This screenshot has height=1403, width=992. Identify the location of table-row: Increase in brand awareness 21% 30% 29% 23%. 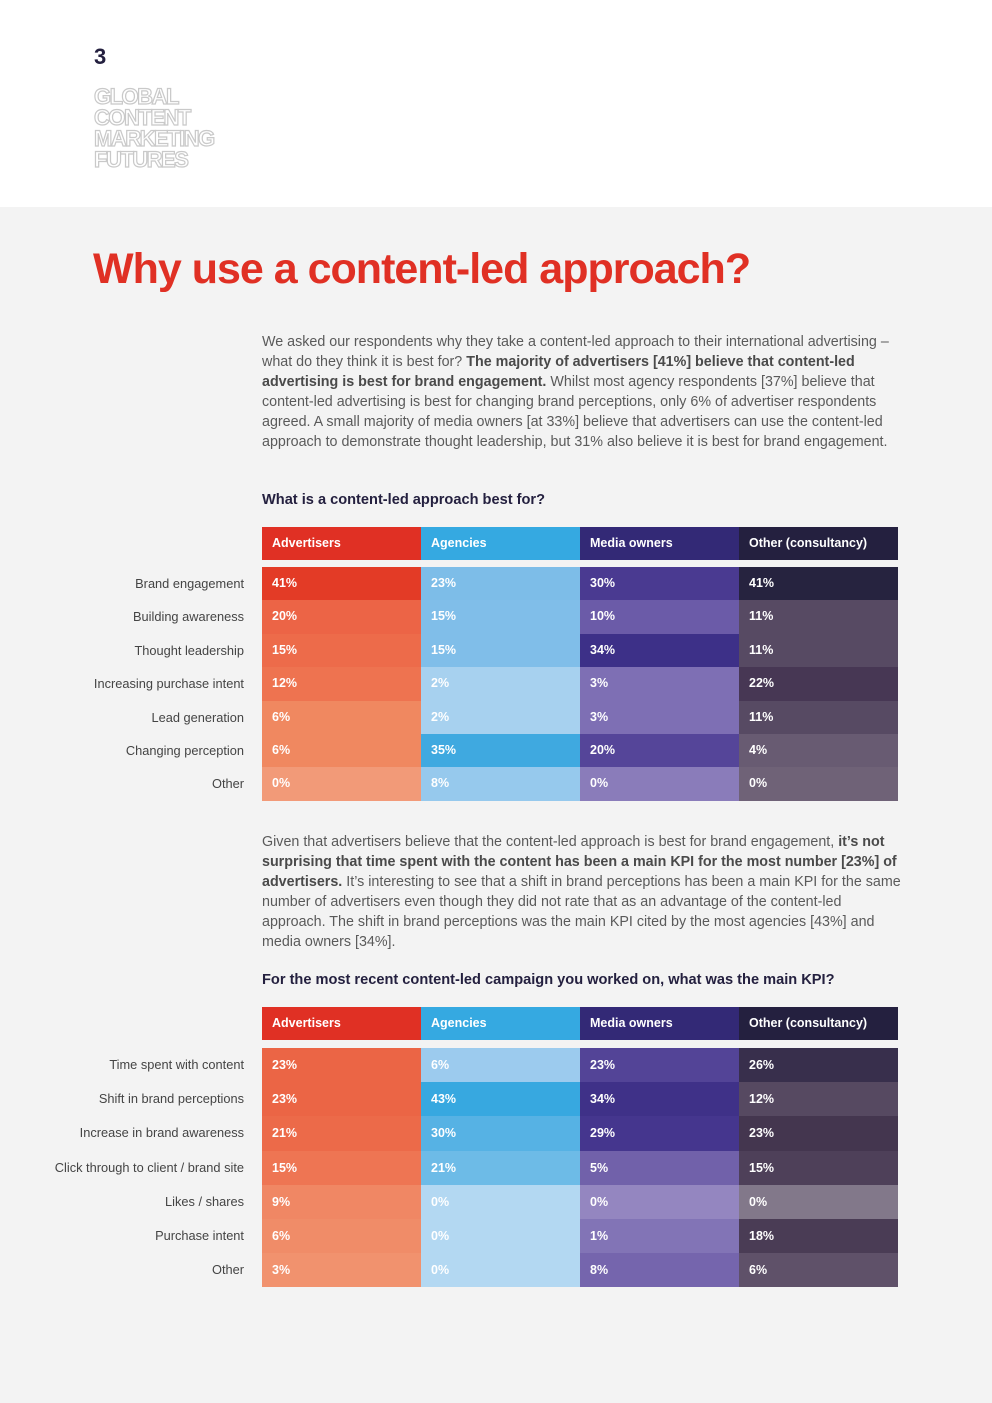
(449, 1133).